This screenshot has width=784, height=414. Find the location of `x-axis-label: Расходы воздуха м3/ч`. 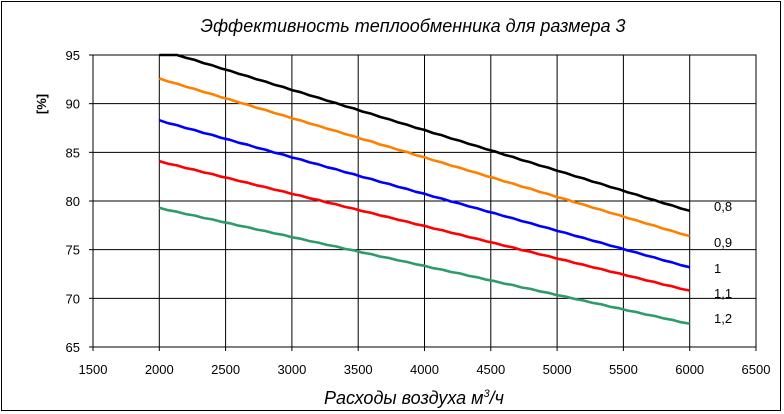

x-axis-label: Расходы воздуха м3/ч is located at coordinates (414, 398).